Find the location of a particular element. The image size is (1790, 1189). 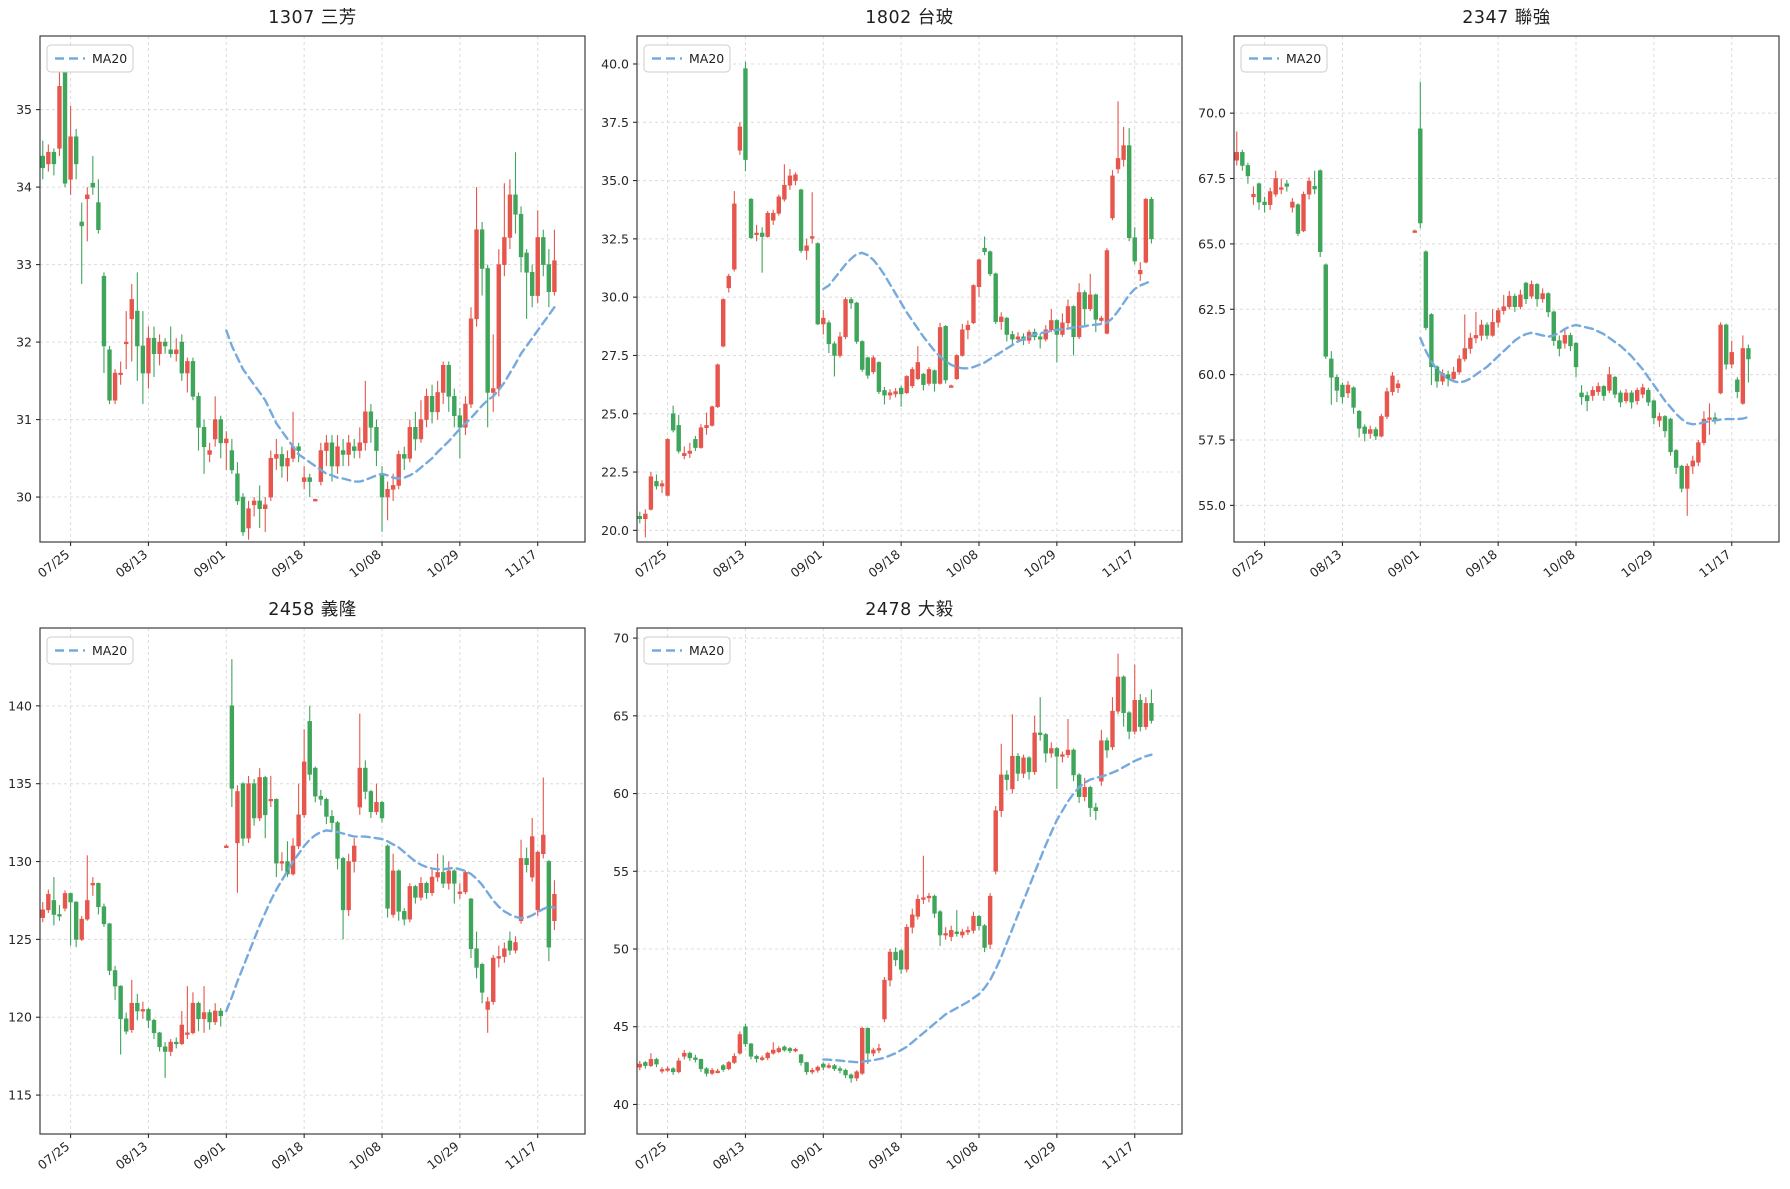

y-axis-tick-label: 35.0 is located at coordinates (615, 180).